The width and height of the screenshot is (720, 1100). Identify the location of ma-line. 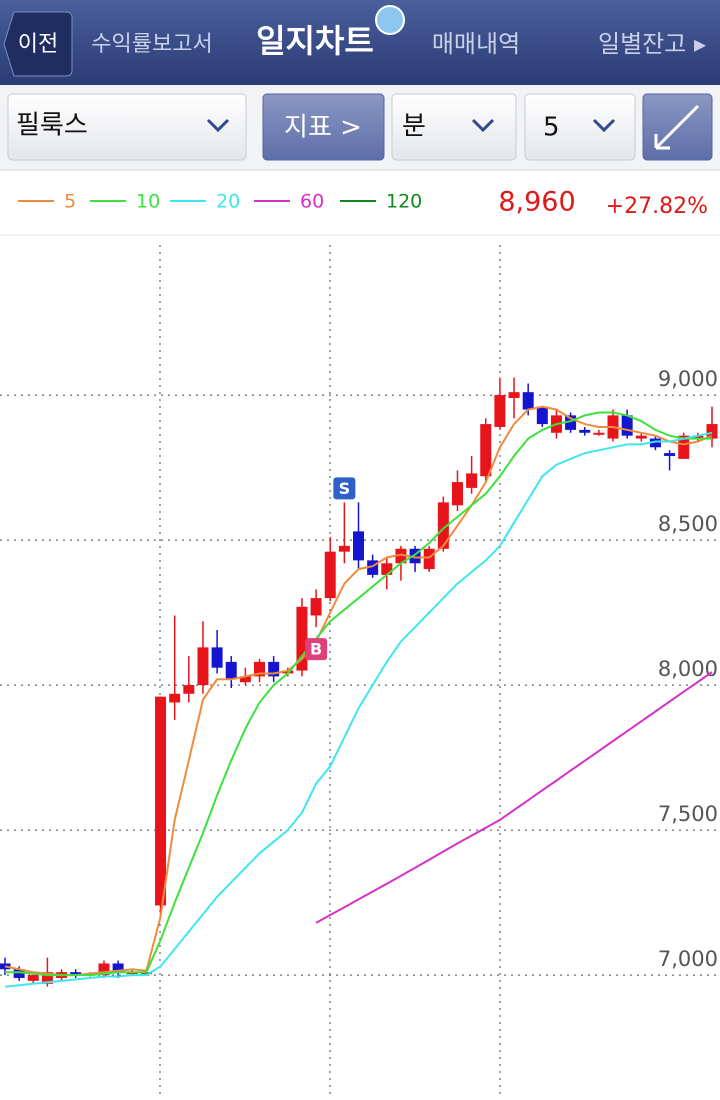
(514, 797).